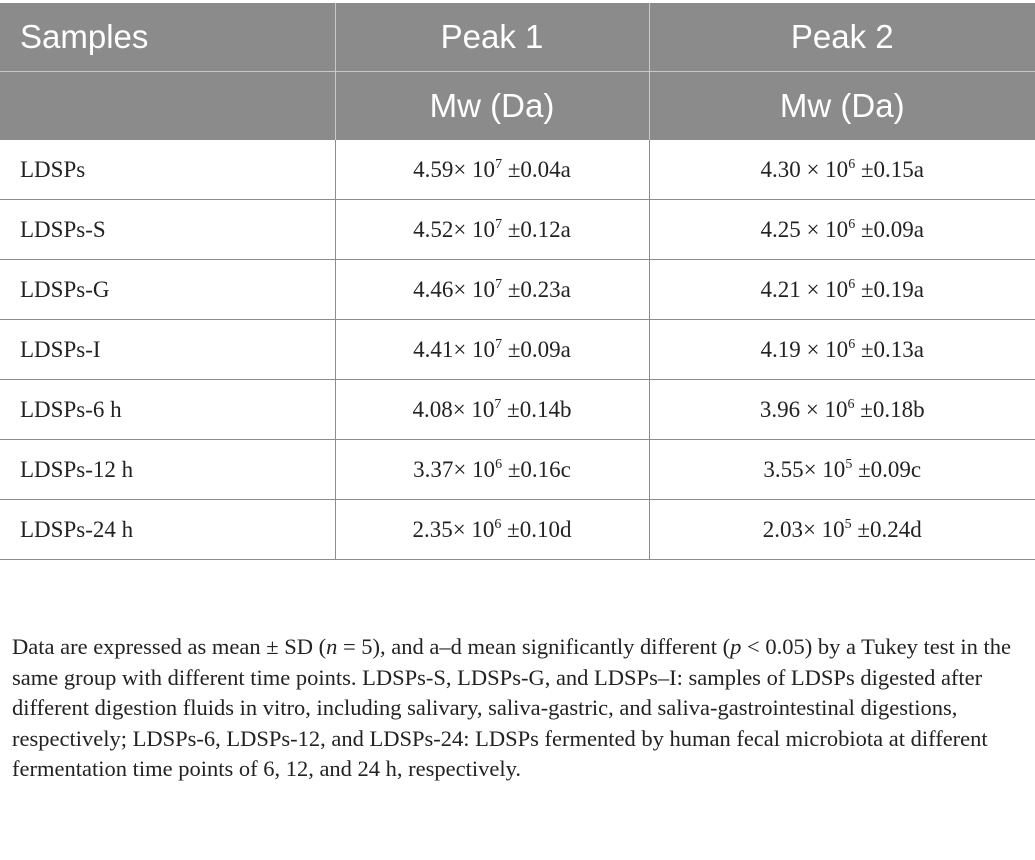  I want to click on header-peak-2: Peak 2, so click(841, 37).